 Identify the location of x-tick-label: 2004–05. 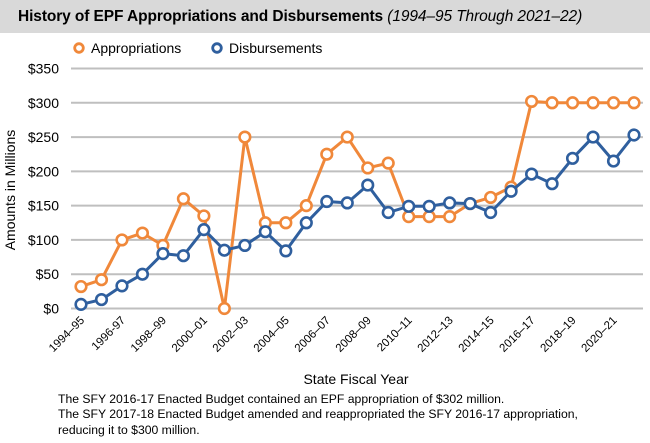
(272, 335).